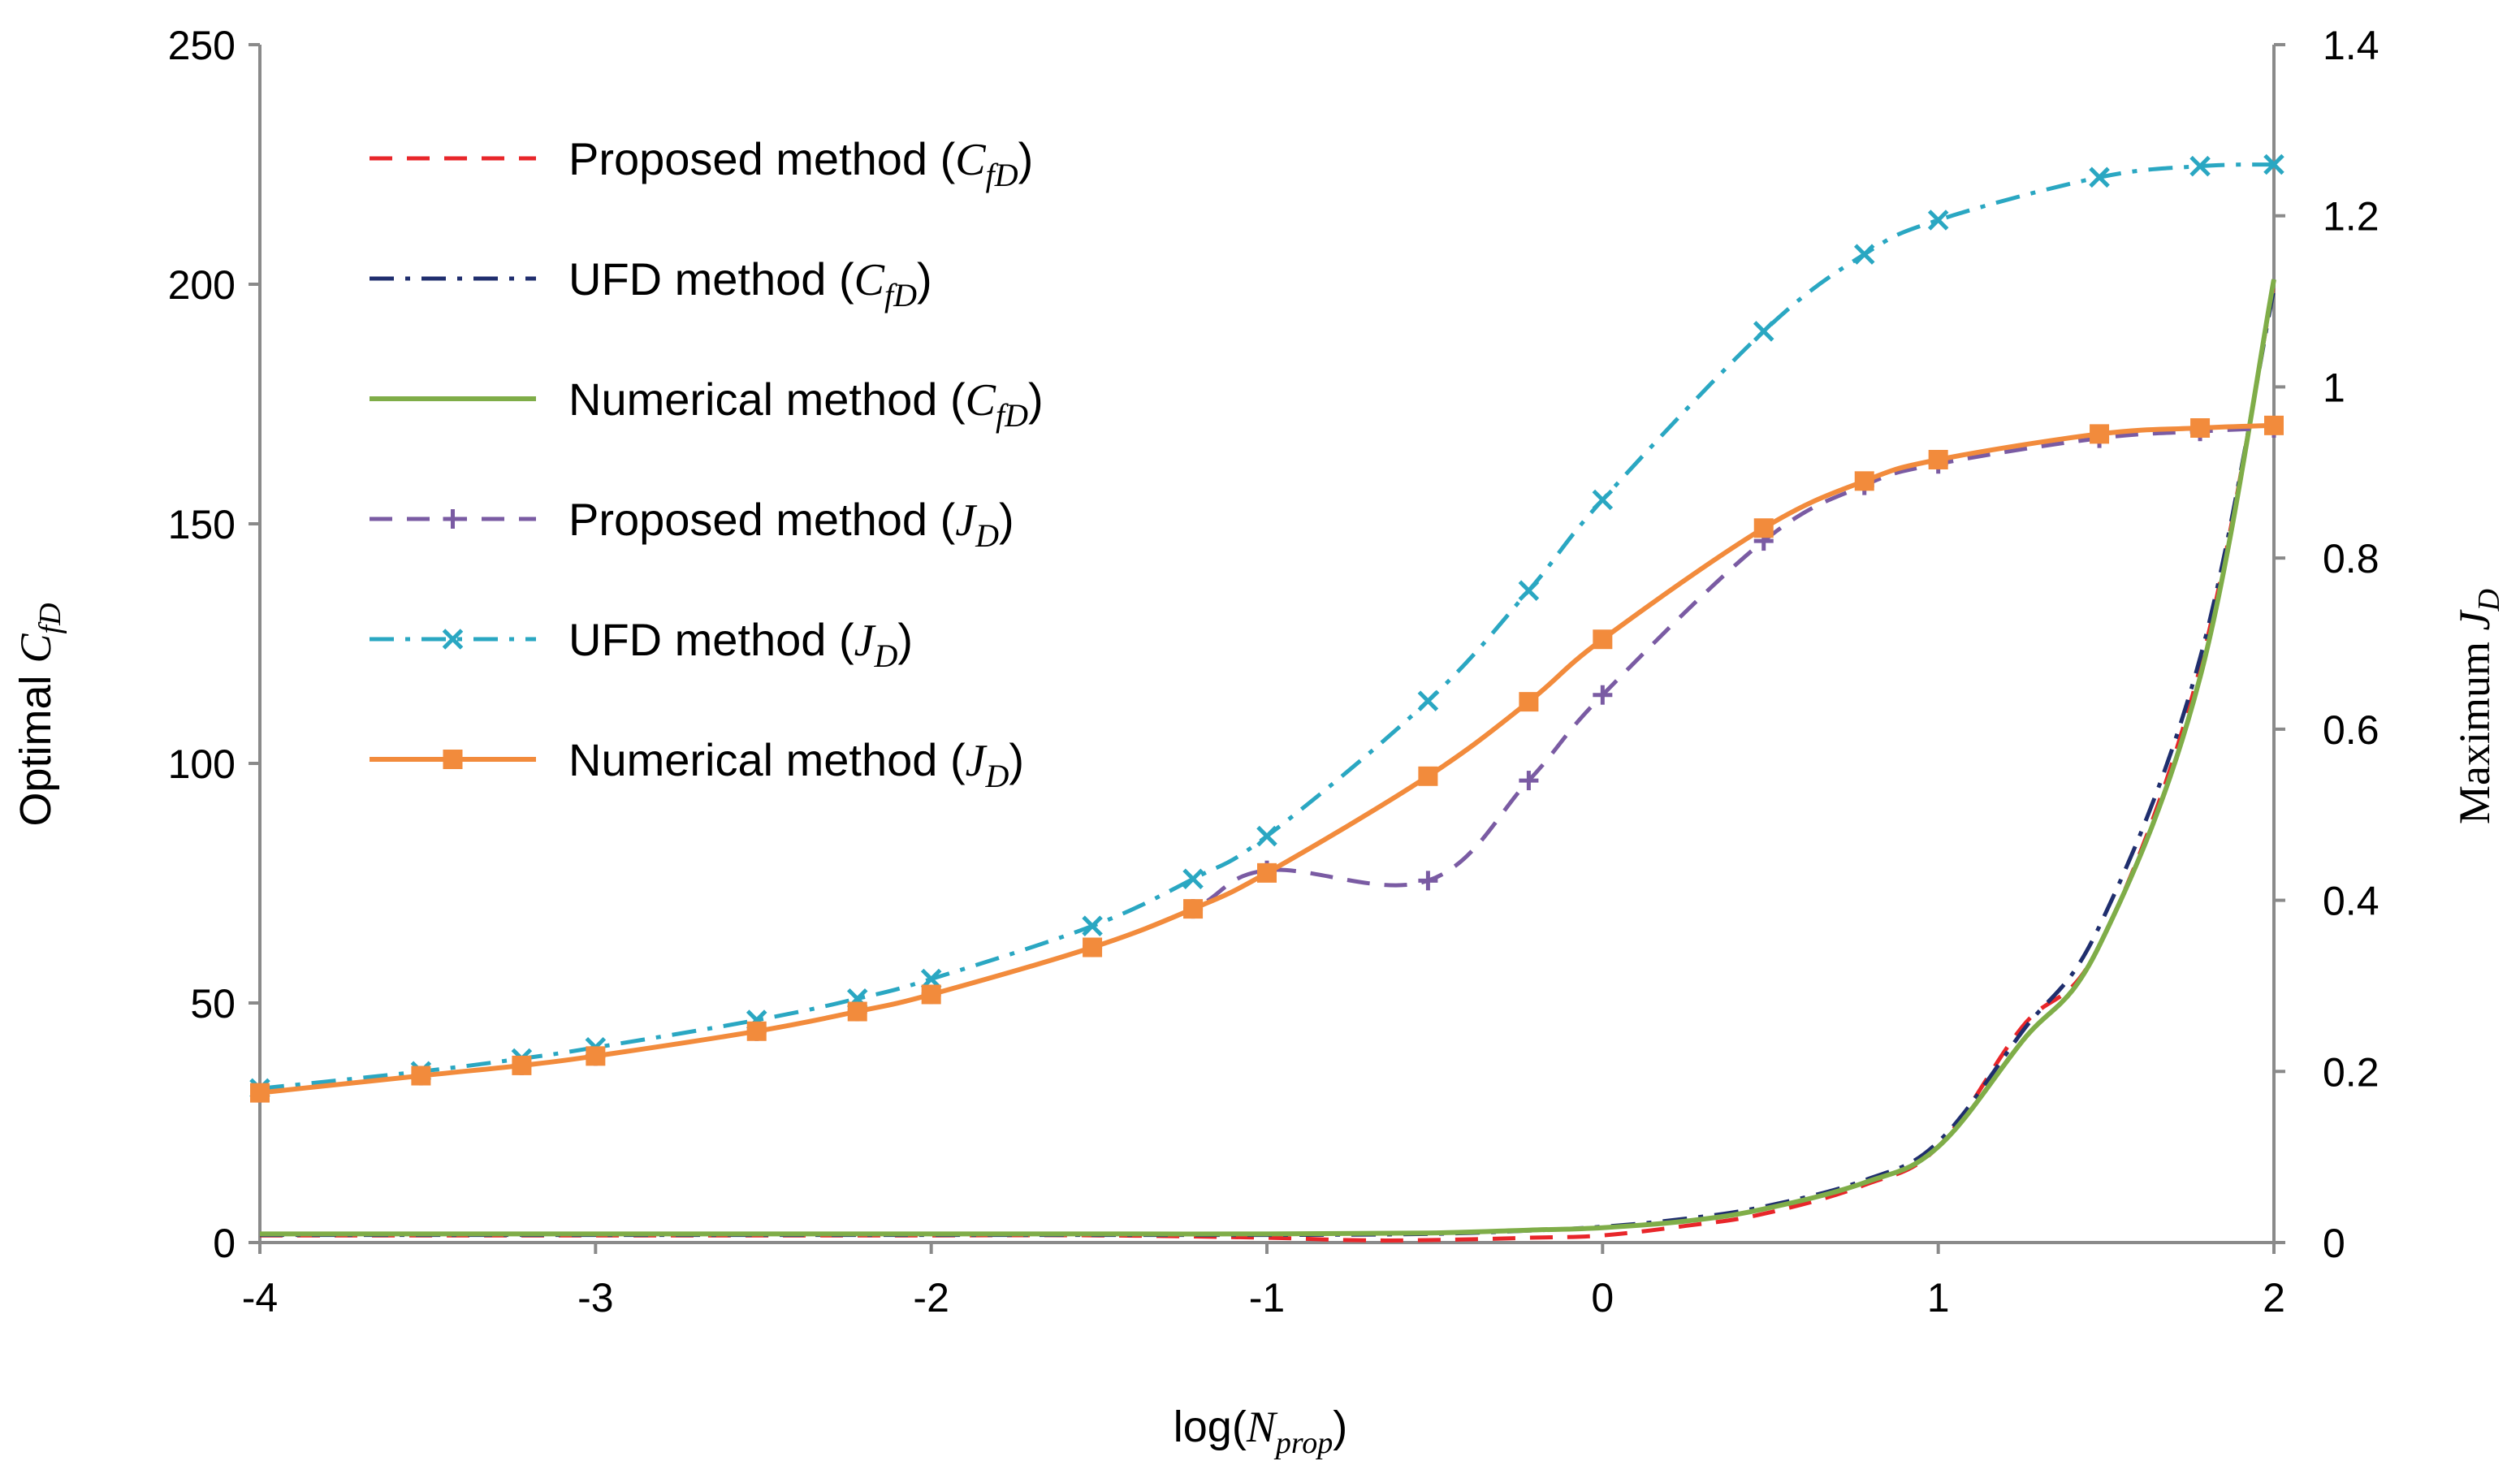  I want to click on y-right-tick-label: 0.4, so click(2351, 901).